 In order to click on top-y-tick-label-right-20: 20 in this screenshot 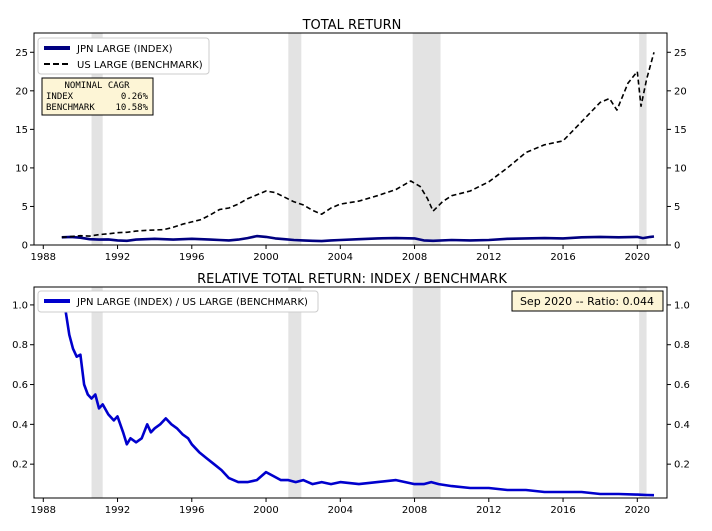, I will do `click(680, 91)`.